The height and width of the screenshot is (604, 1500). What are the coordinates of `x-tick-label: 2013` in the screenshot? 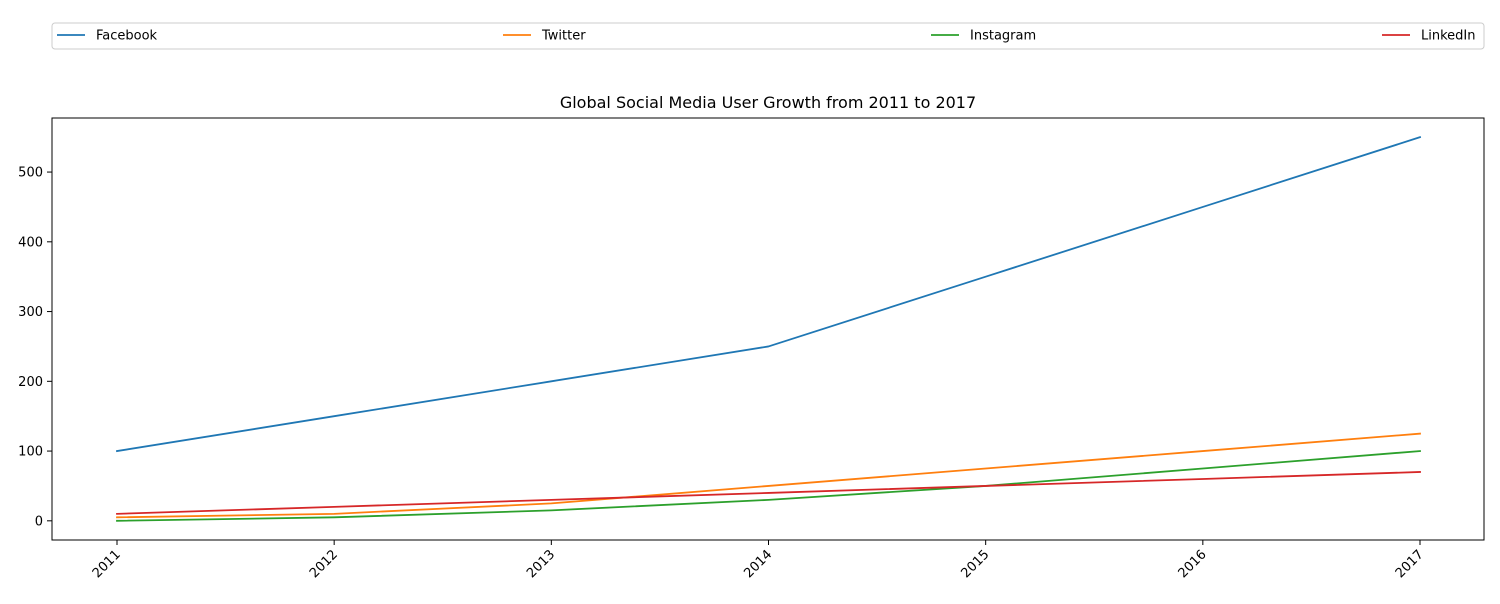 It's located at (541, 564).